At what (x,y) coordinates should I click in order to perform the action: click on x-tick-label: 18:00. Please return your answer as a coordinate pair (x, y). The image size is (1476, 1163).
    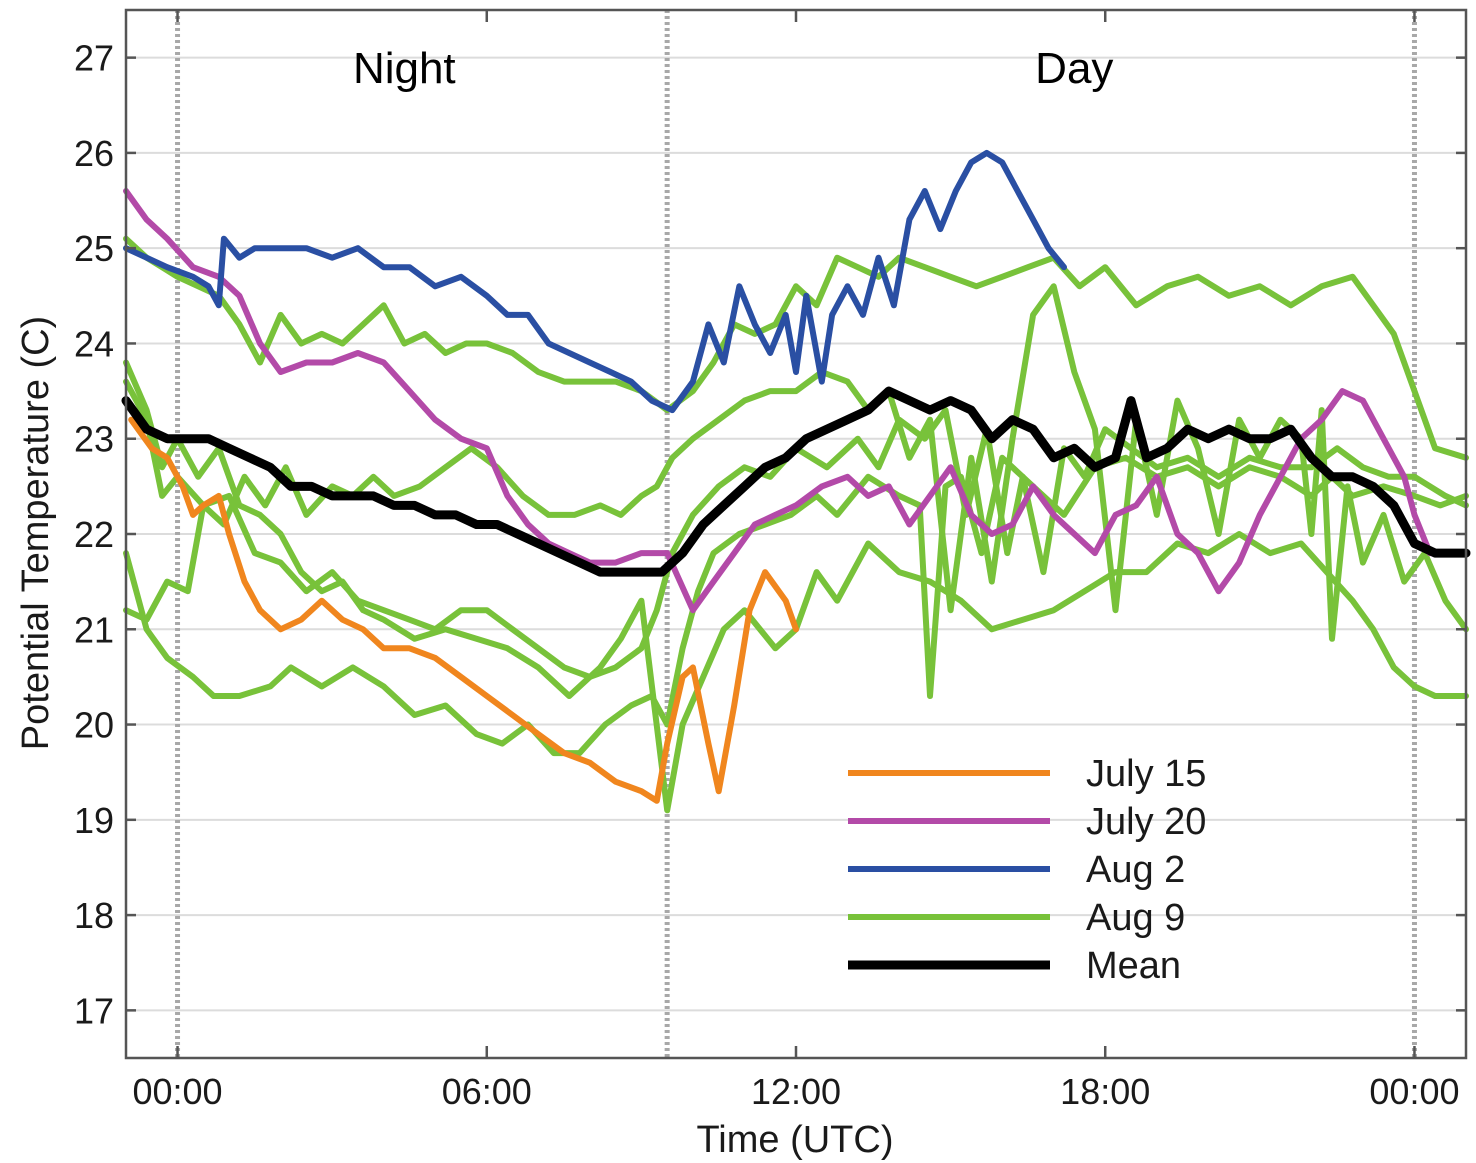
    Looking at the image, I should click on (1105, 1091).